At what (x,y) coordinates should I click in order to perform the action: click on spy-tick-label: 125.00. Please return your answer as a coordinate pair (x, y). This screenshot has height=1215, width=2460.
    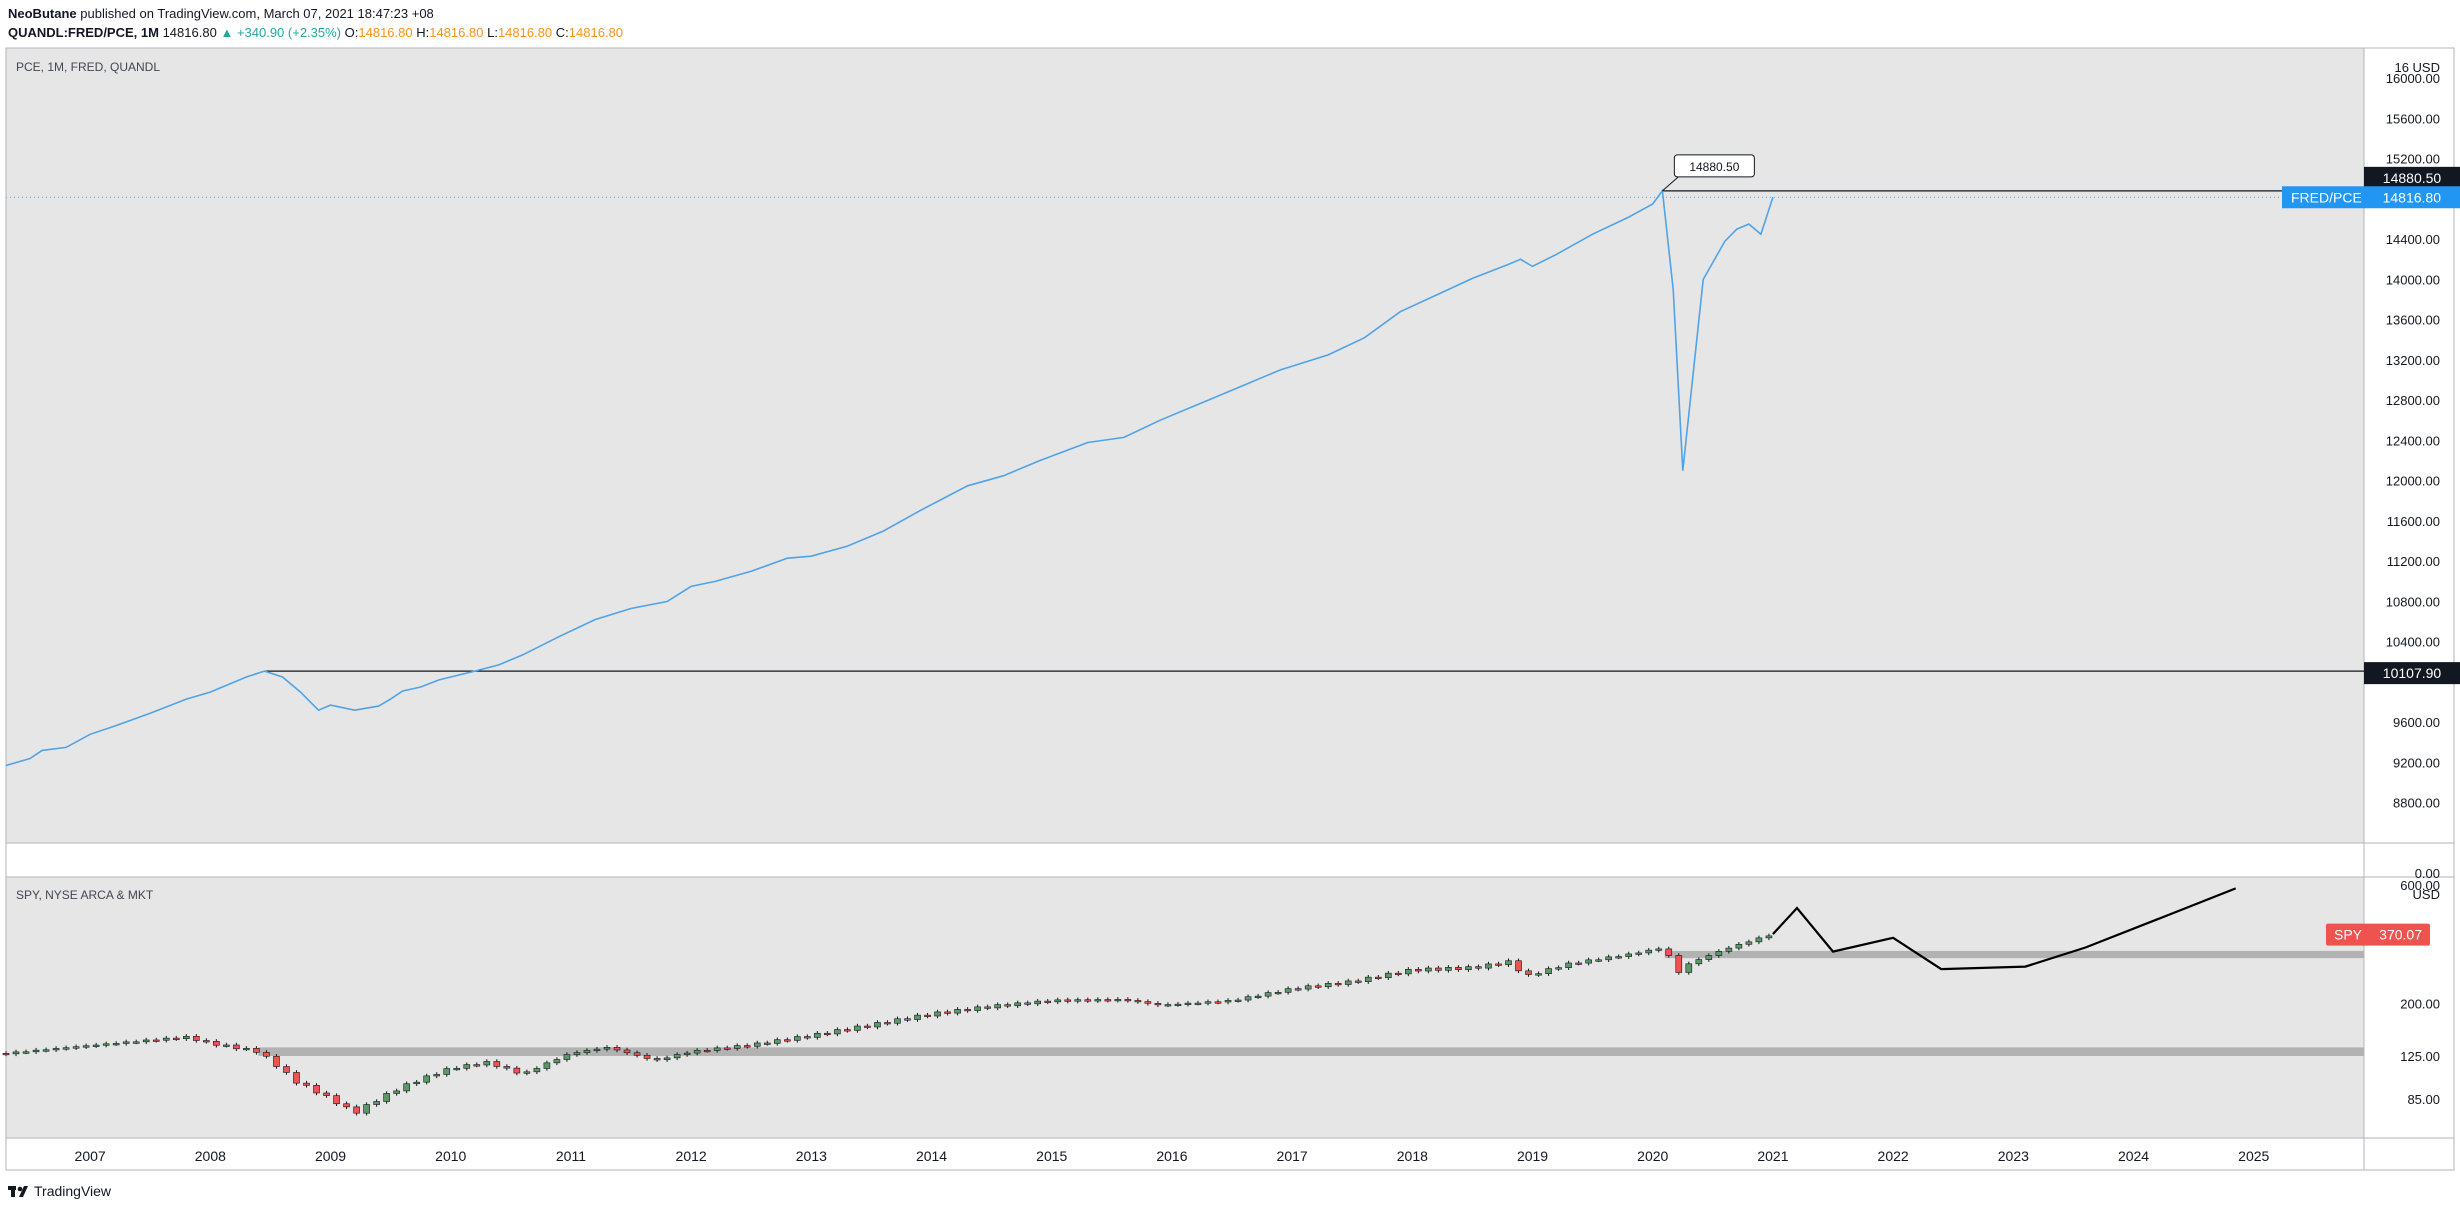
    Looking at the image, I should click on (2420, 1056).